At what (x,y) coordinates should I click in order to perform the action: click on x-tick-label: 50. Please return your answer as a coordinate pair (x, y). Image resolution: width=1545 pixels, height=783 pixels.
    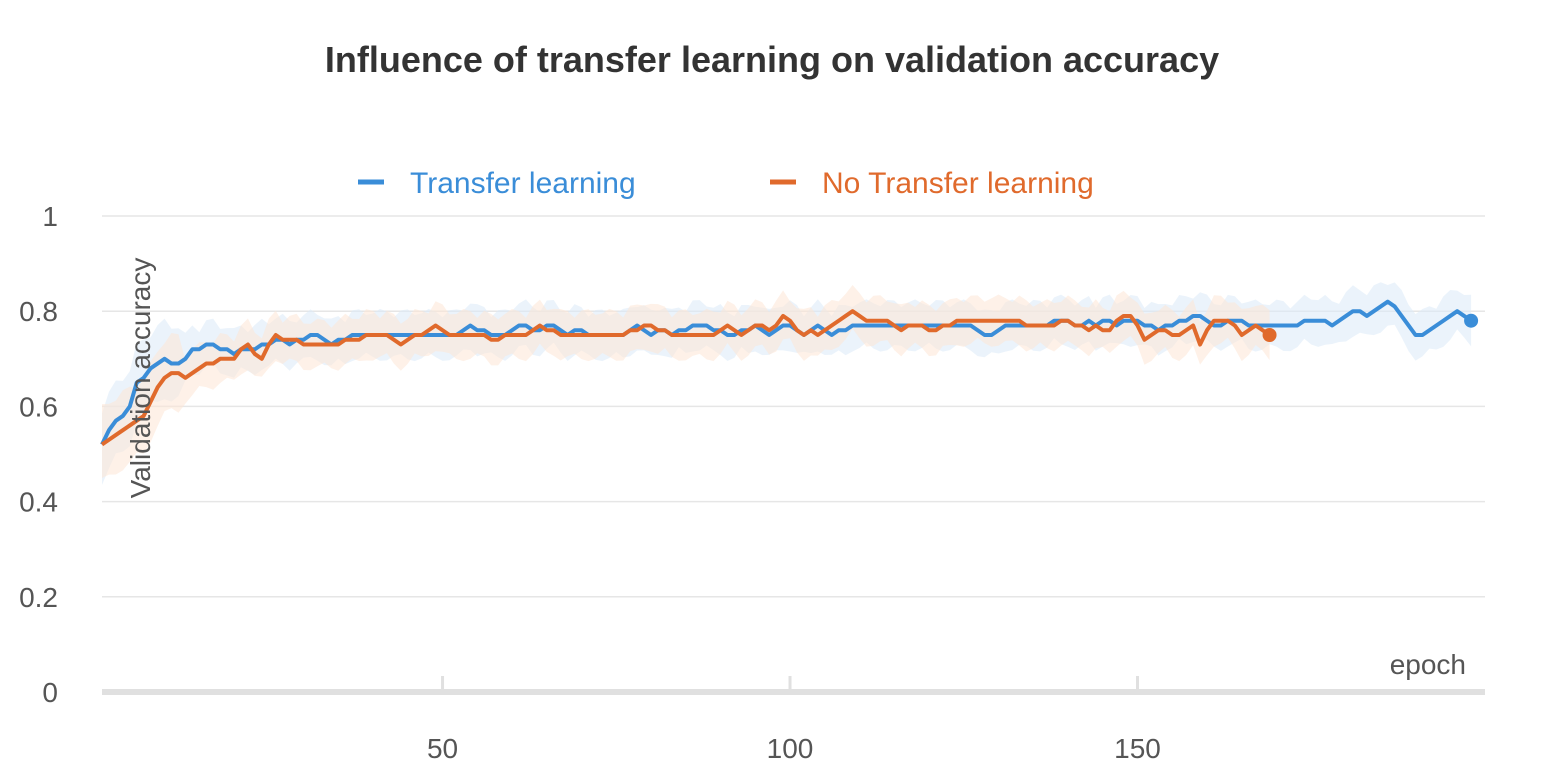
    Looking at the image, I should click on (442, 748).